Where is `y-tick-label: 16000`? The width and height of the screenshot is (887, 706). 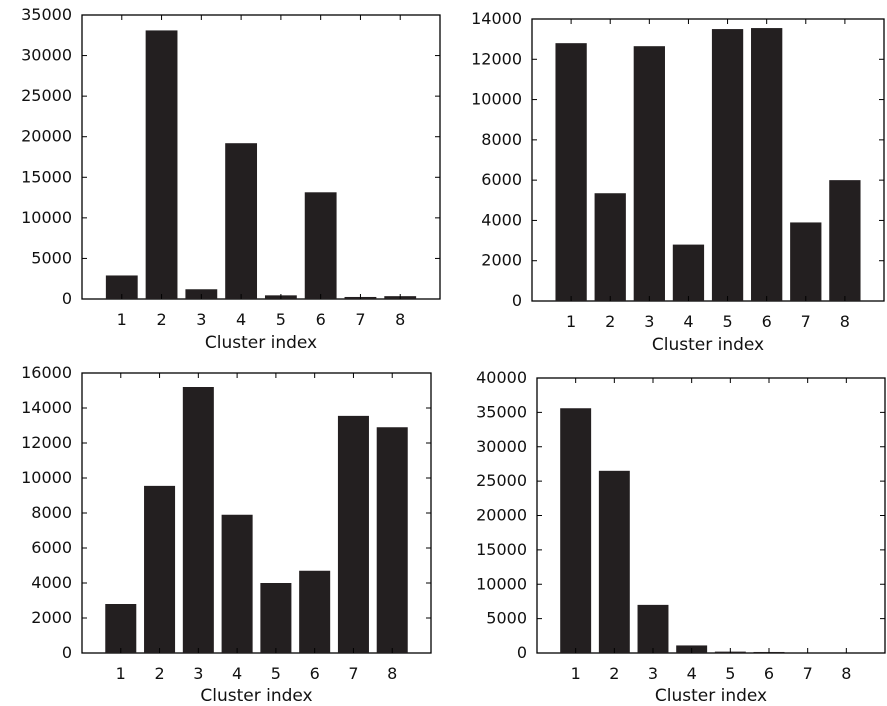
y-tick-label: 16000 is located at coordinates (46, 372).